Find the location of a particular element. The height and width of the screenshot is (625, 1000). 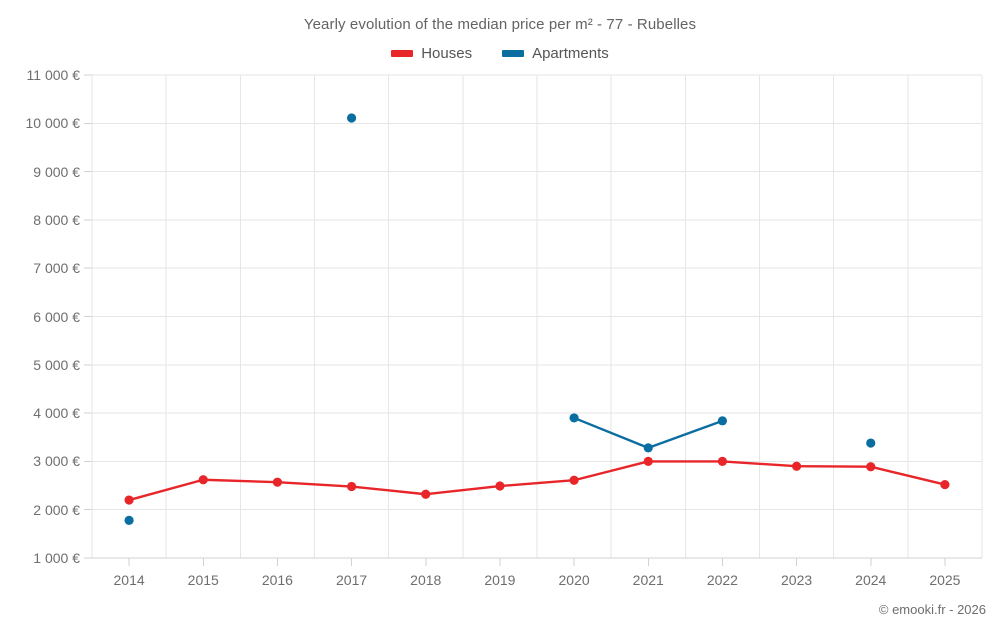

x-axis-tick-label: 2025 is located at coordinates (945, 580).